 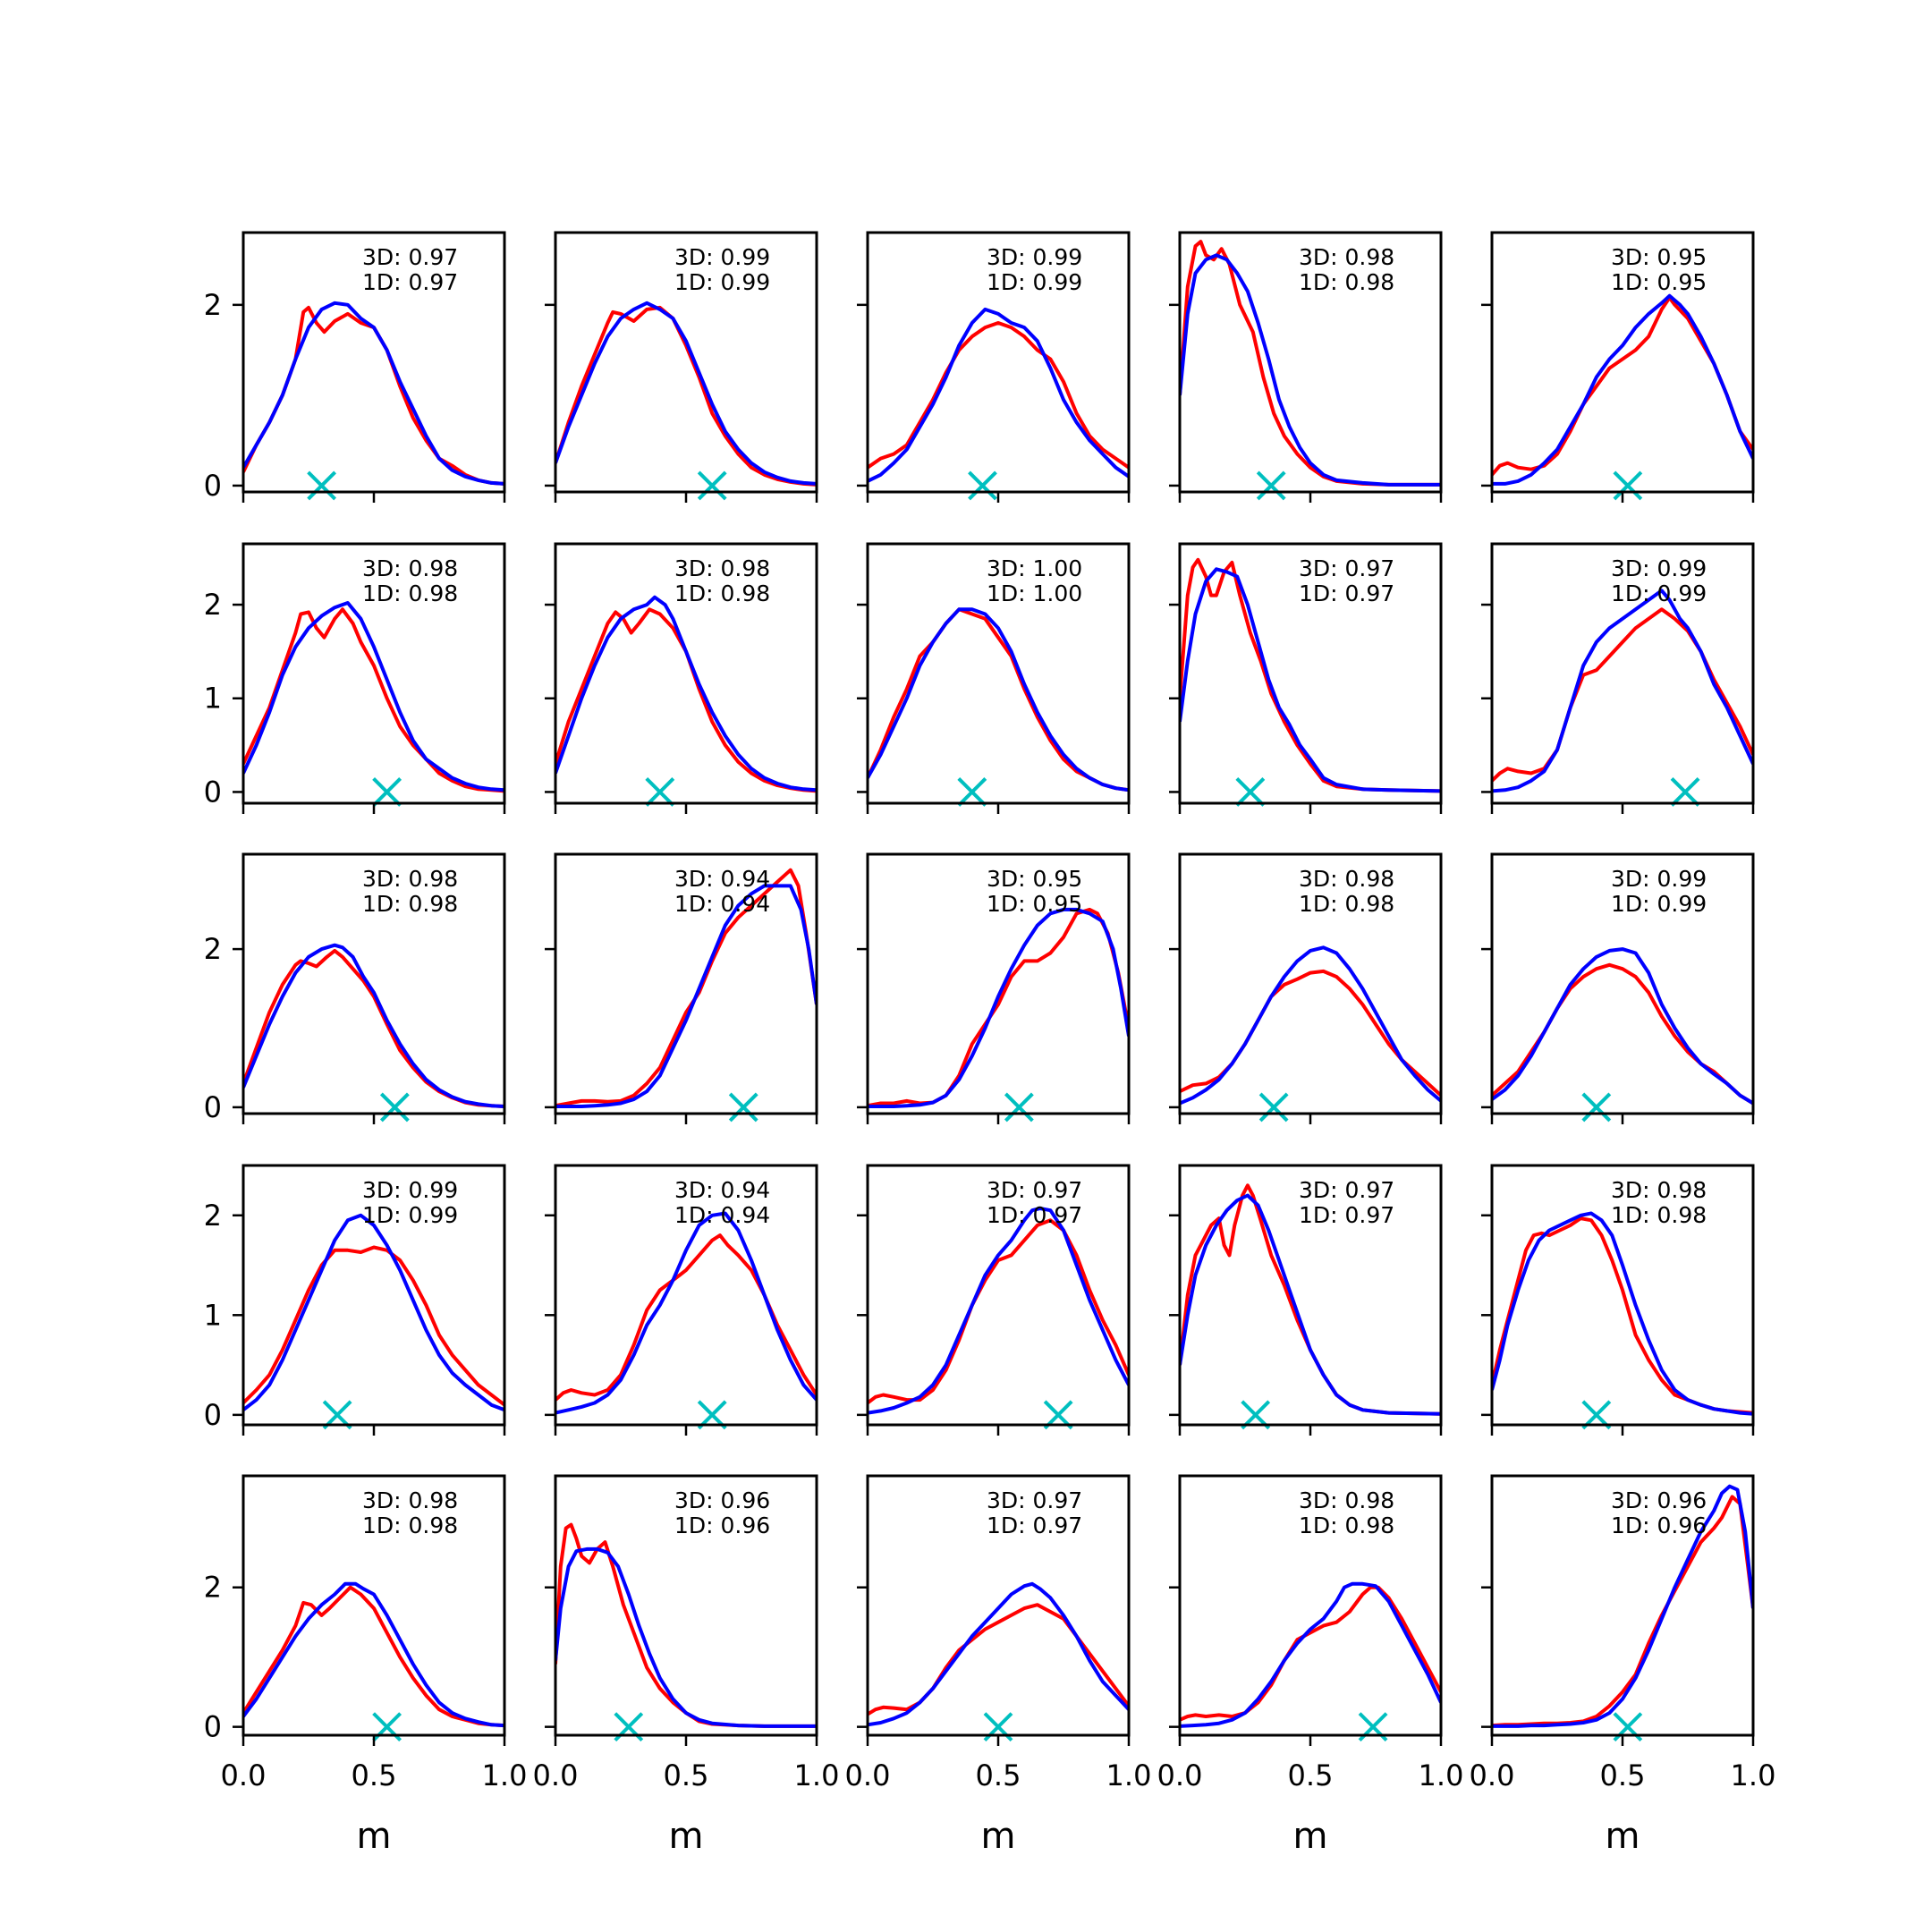 I want to click on score-3d-label: 3D: 0.95, so click(x=1034, y=879).